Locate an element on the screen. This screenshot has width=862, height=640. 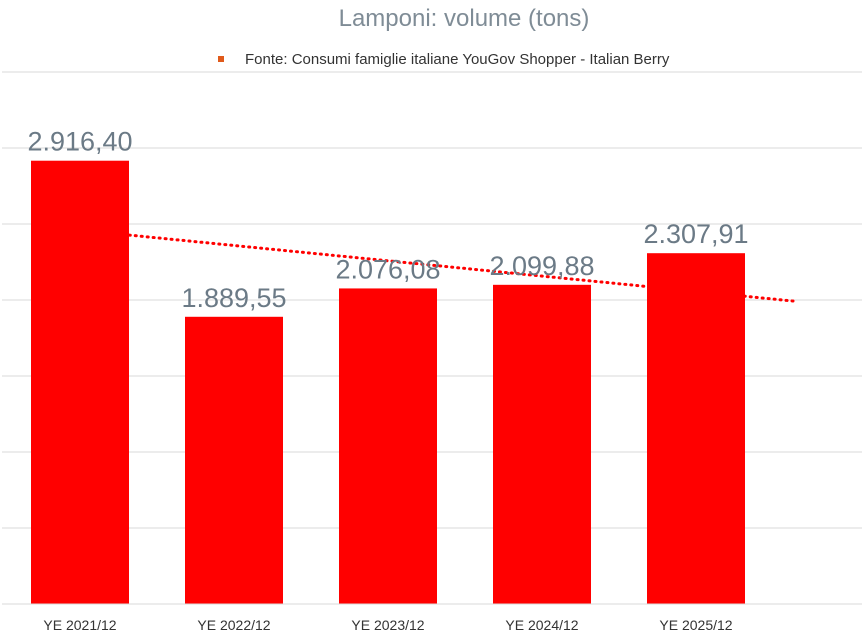
category-label-4: YE 2024/12 is located at coordinates (541, 625).